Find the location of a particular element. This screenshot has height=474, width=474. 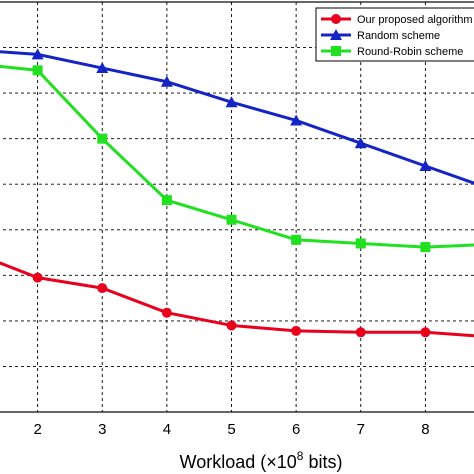

x-tick-label: 3 is located at coordinates (102, 429).